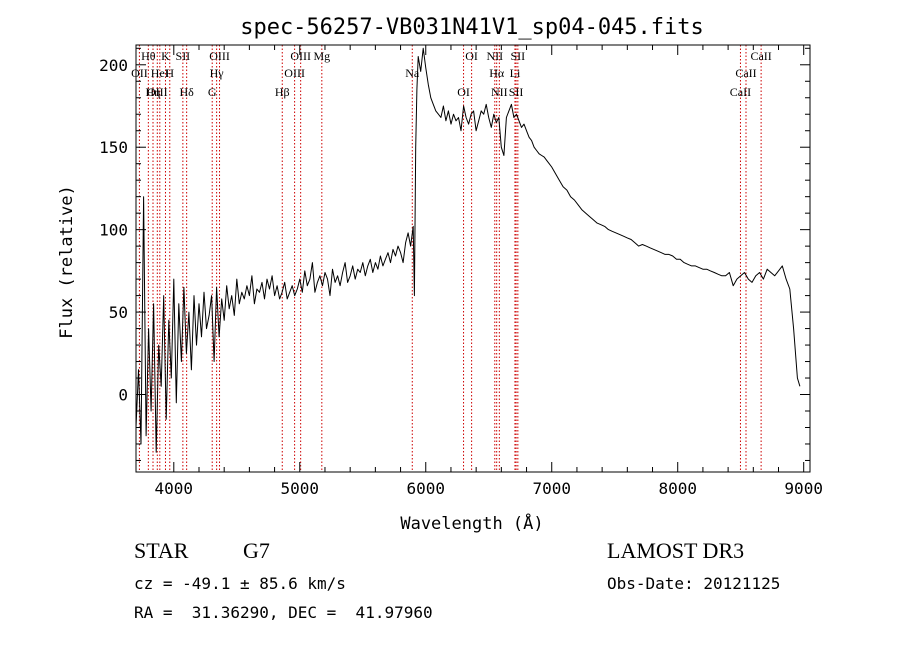 Image resolution: width=900 pixels, height=649 pixels. What do you see at coordinates (113, 147) in the screenshot?
I see `y-tick-label: 150` at bounding box center [113, 147].